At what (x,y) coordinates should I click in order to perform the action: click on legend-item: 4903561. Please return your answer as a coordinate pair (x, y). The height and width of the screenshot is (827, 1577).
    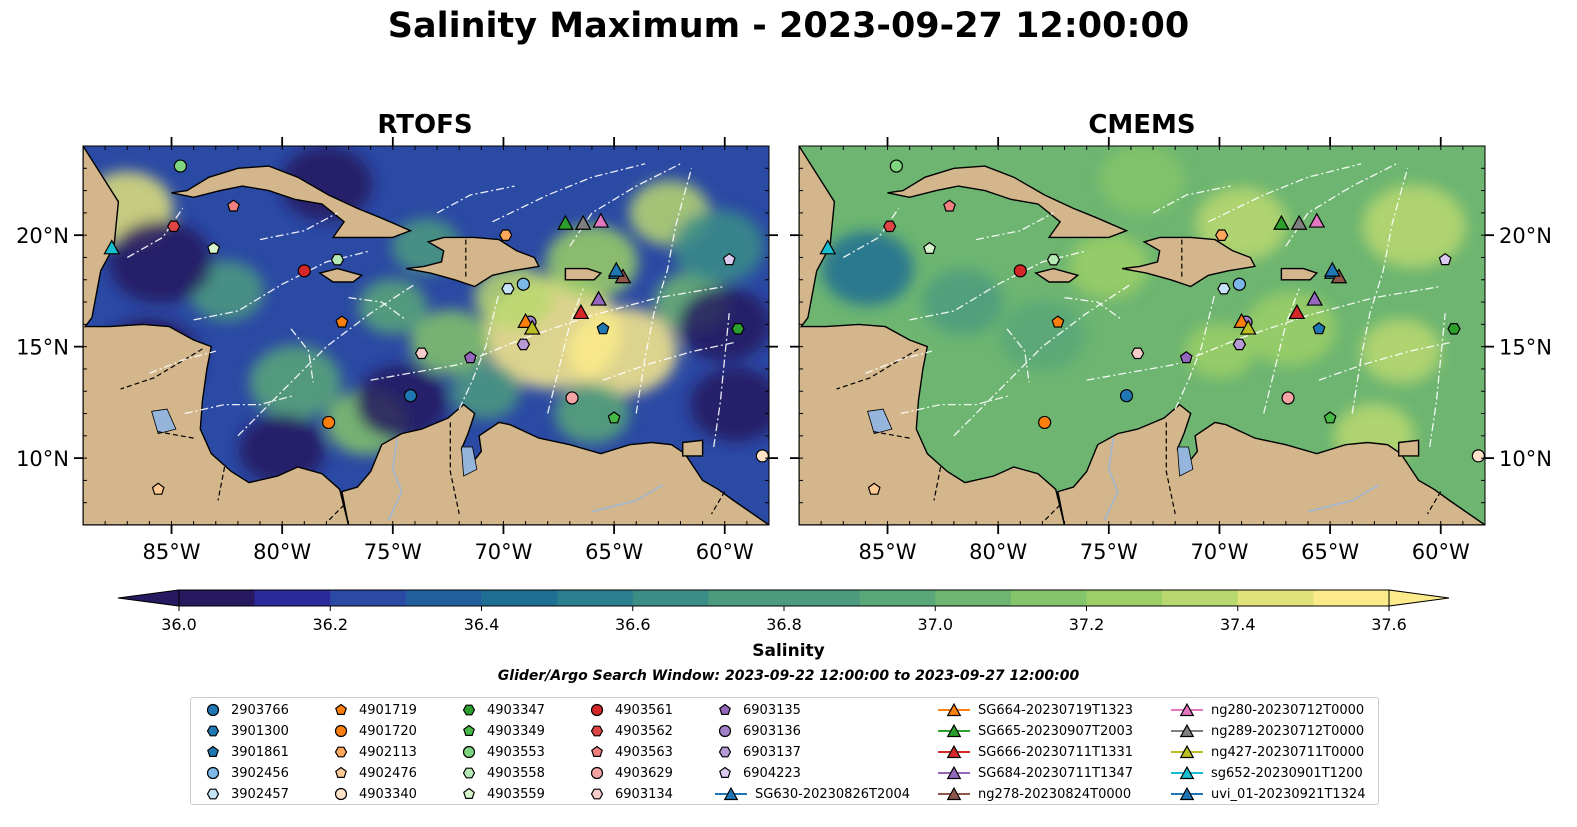
    Looking at the image, I should click on (629, 710).